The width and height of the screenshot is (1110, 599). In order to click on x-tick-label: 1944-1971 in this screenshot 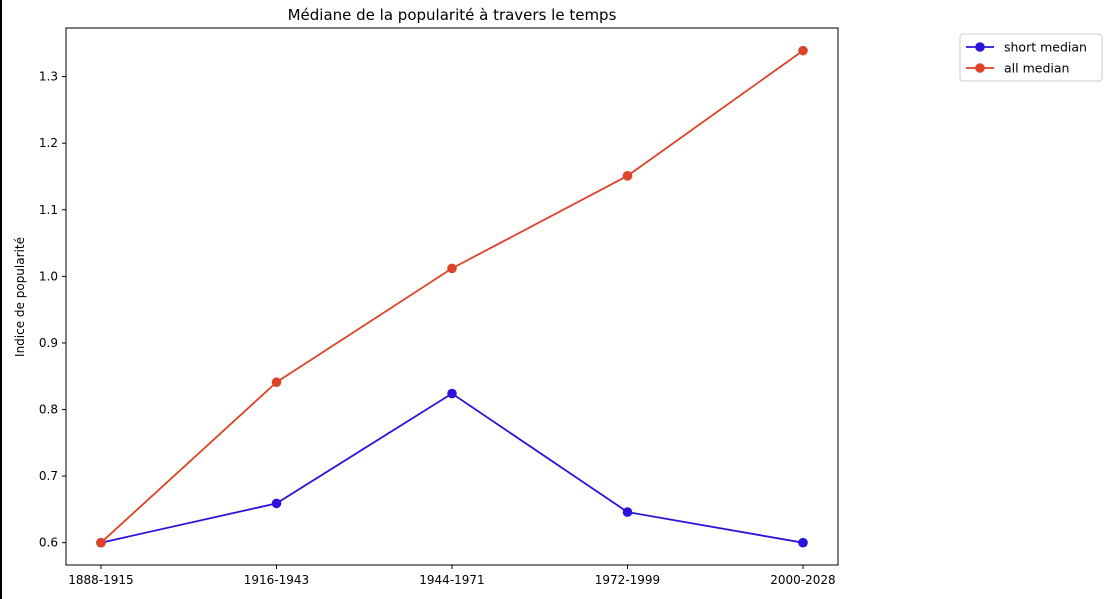, I will do `click(451, 580)`.